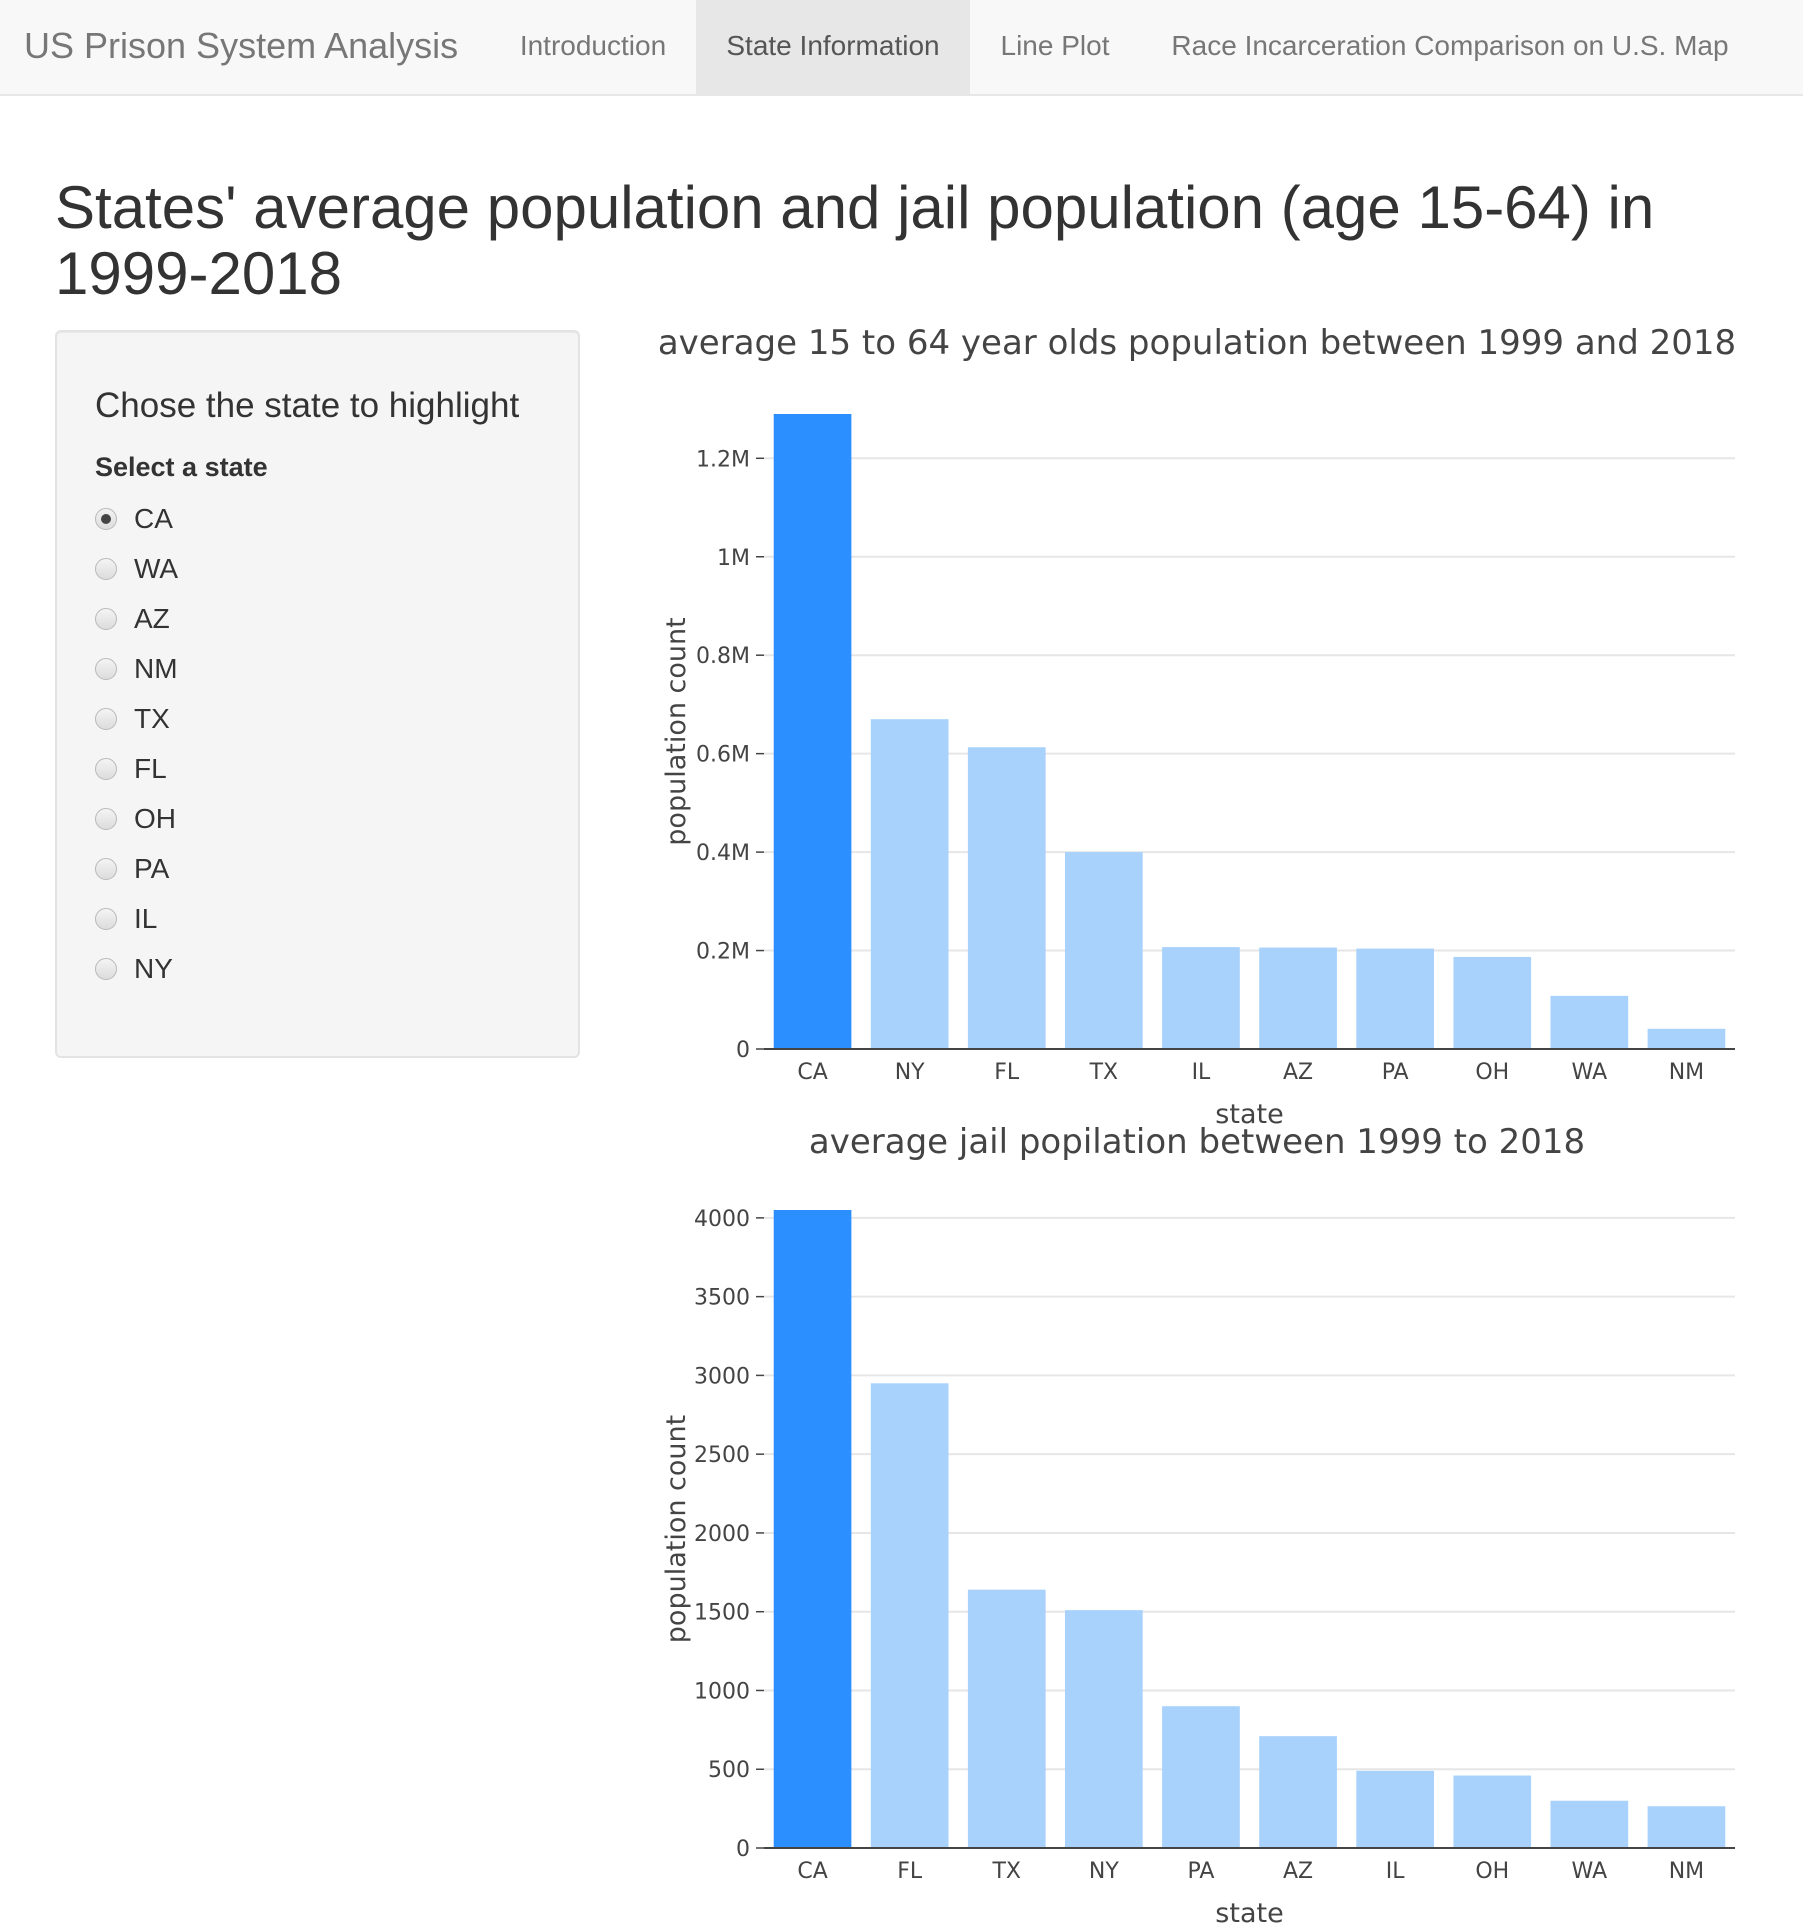 The height and width of the screenshot is (1926, 1803). What do you see at coordinates (722, 1534) in the screenshot?
I see `y-tick-label: 2000` at bounding box center [722, 1534].